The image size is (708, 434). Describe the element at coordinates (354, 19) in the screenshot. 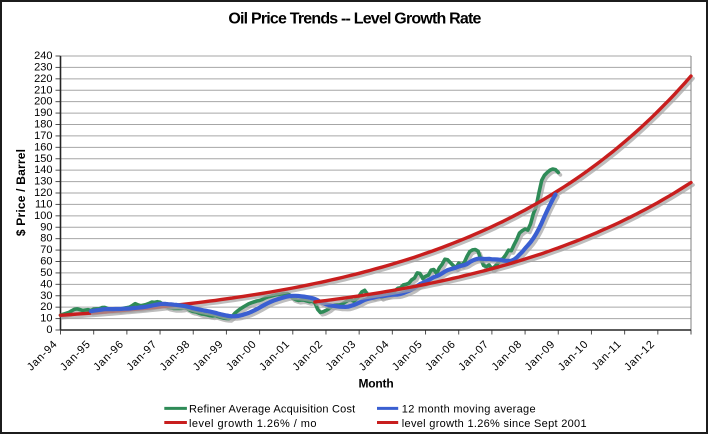

I see `svg-text:Oil Price Trends -- Level Grow: Oil Price Trends -- Level Growth Rate` at that location.